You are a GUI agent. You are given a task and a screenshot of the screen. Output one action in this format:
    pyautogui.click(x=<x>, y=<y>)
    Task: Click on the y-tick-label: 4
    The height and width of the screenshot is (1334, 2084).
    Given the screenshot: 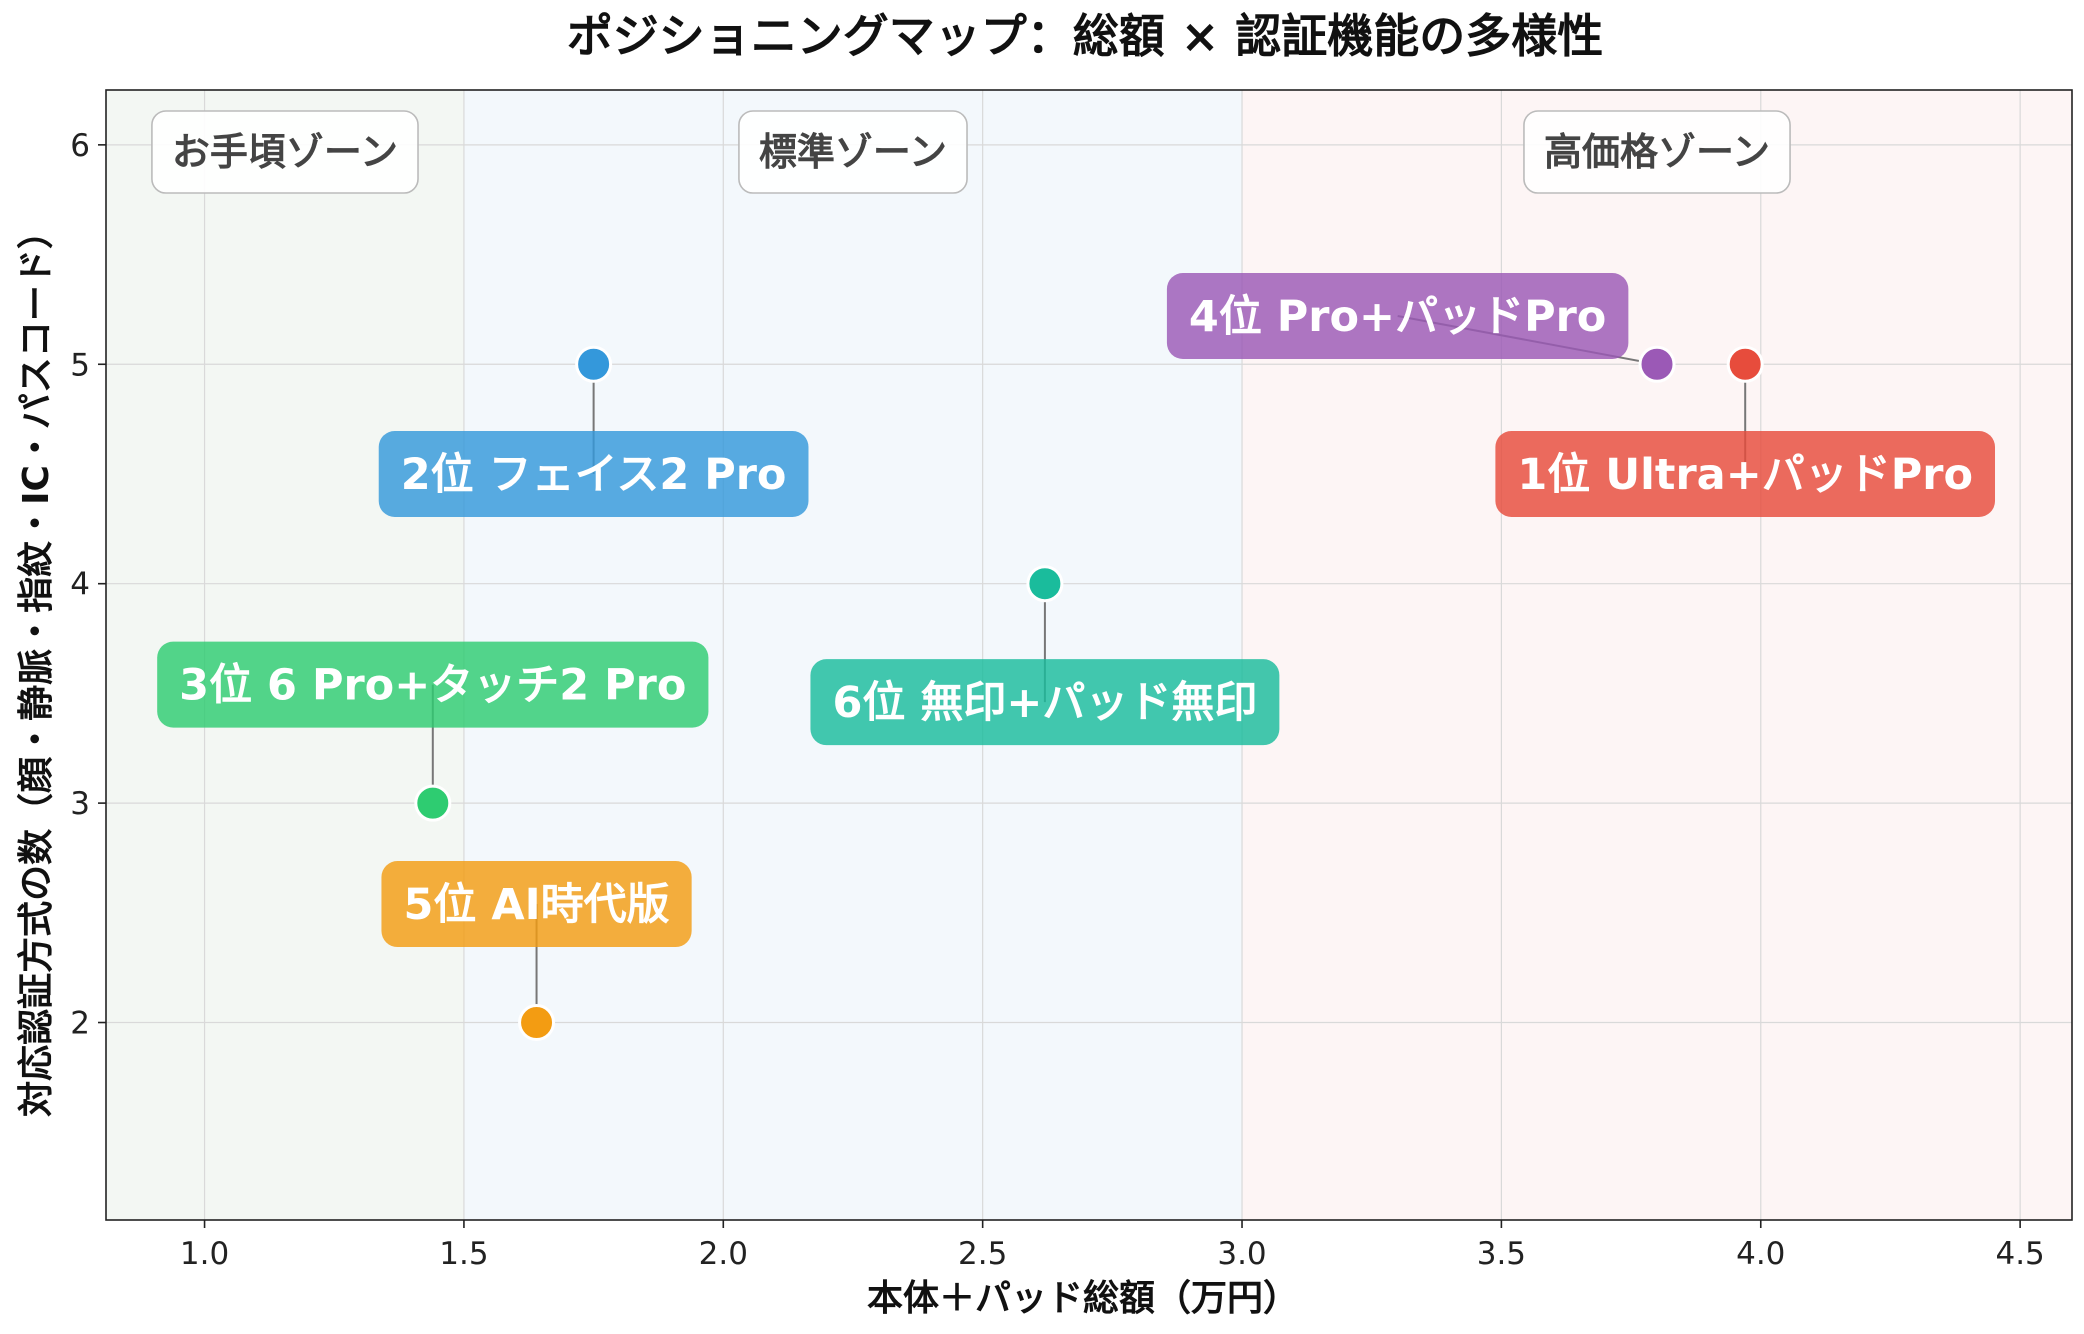 What is the action you would take?
    pyautogui.click(x=80, y=585)
    